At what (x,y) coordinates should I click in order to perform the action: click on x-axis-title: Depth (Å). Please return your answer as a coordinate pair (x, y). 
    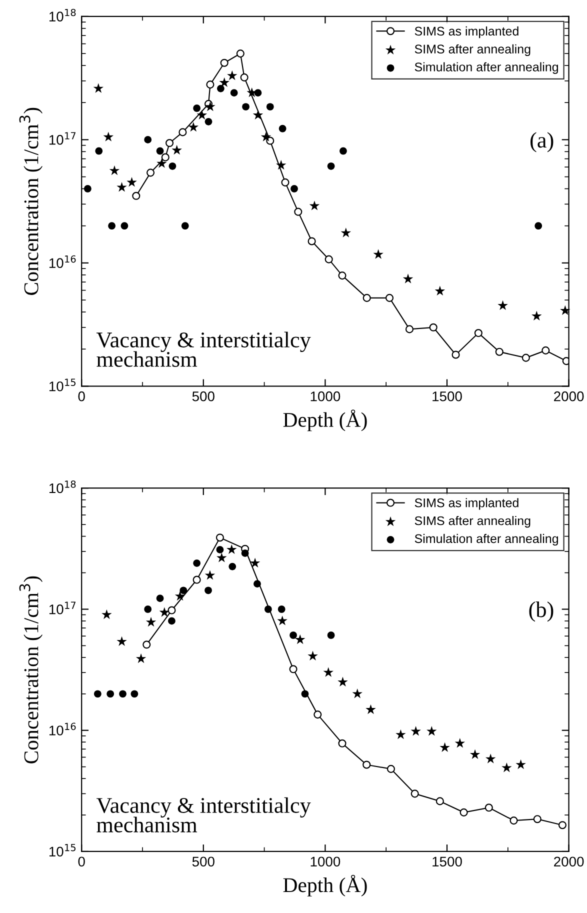
    Looking at the image, I should click on (325, 885).